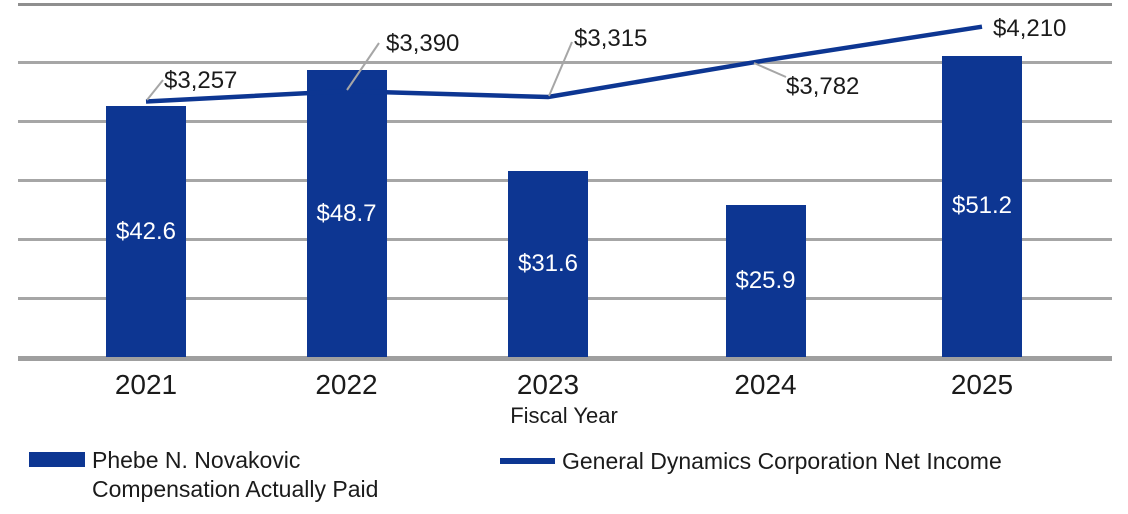 This screenshot has height=514, width=1128. Describe the element at coordinates (423, 43) in the screenshot. I see `net-income-annotation: $3,390` at that location.